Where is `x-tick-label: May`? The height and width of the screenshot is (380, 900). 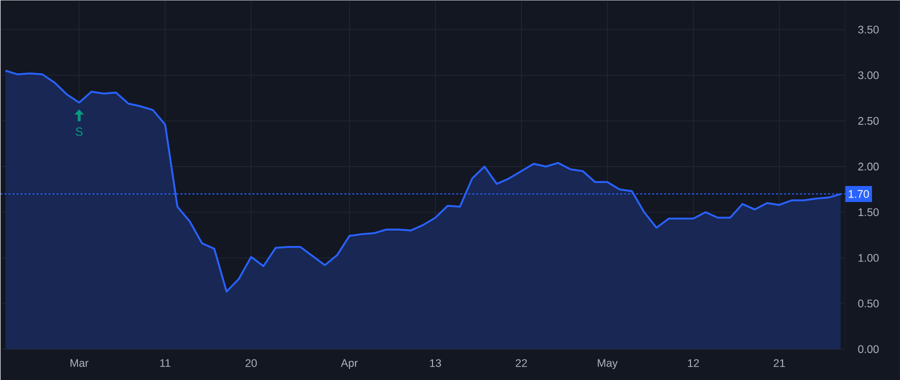 x-tick-label: May is located at coordinates (608, 364).